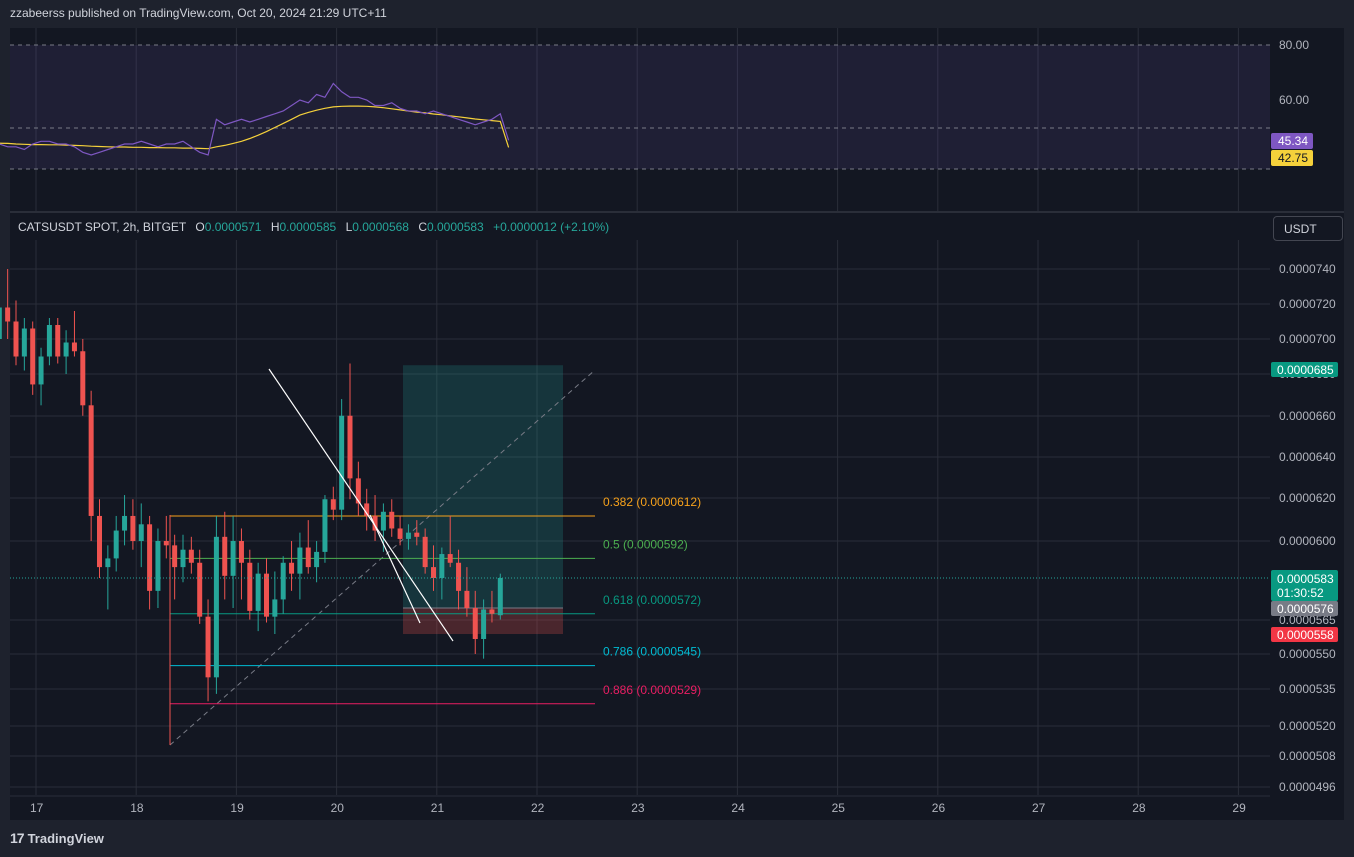  What do you see at coordinates (1139, 808) in the screenshot?
I see `time-tick: 28` at bounding box center [1139, 808].